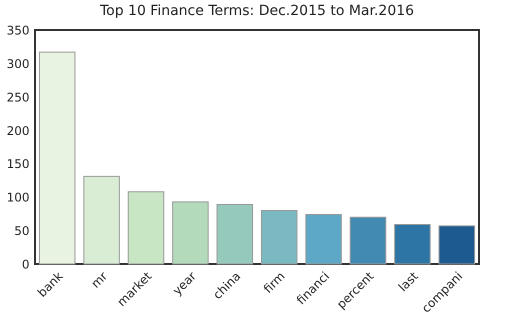 The width and height of the screenshot is (518, 328). I want to click on x-tick-label: firm, so click(274, 282).